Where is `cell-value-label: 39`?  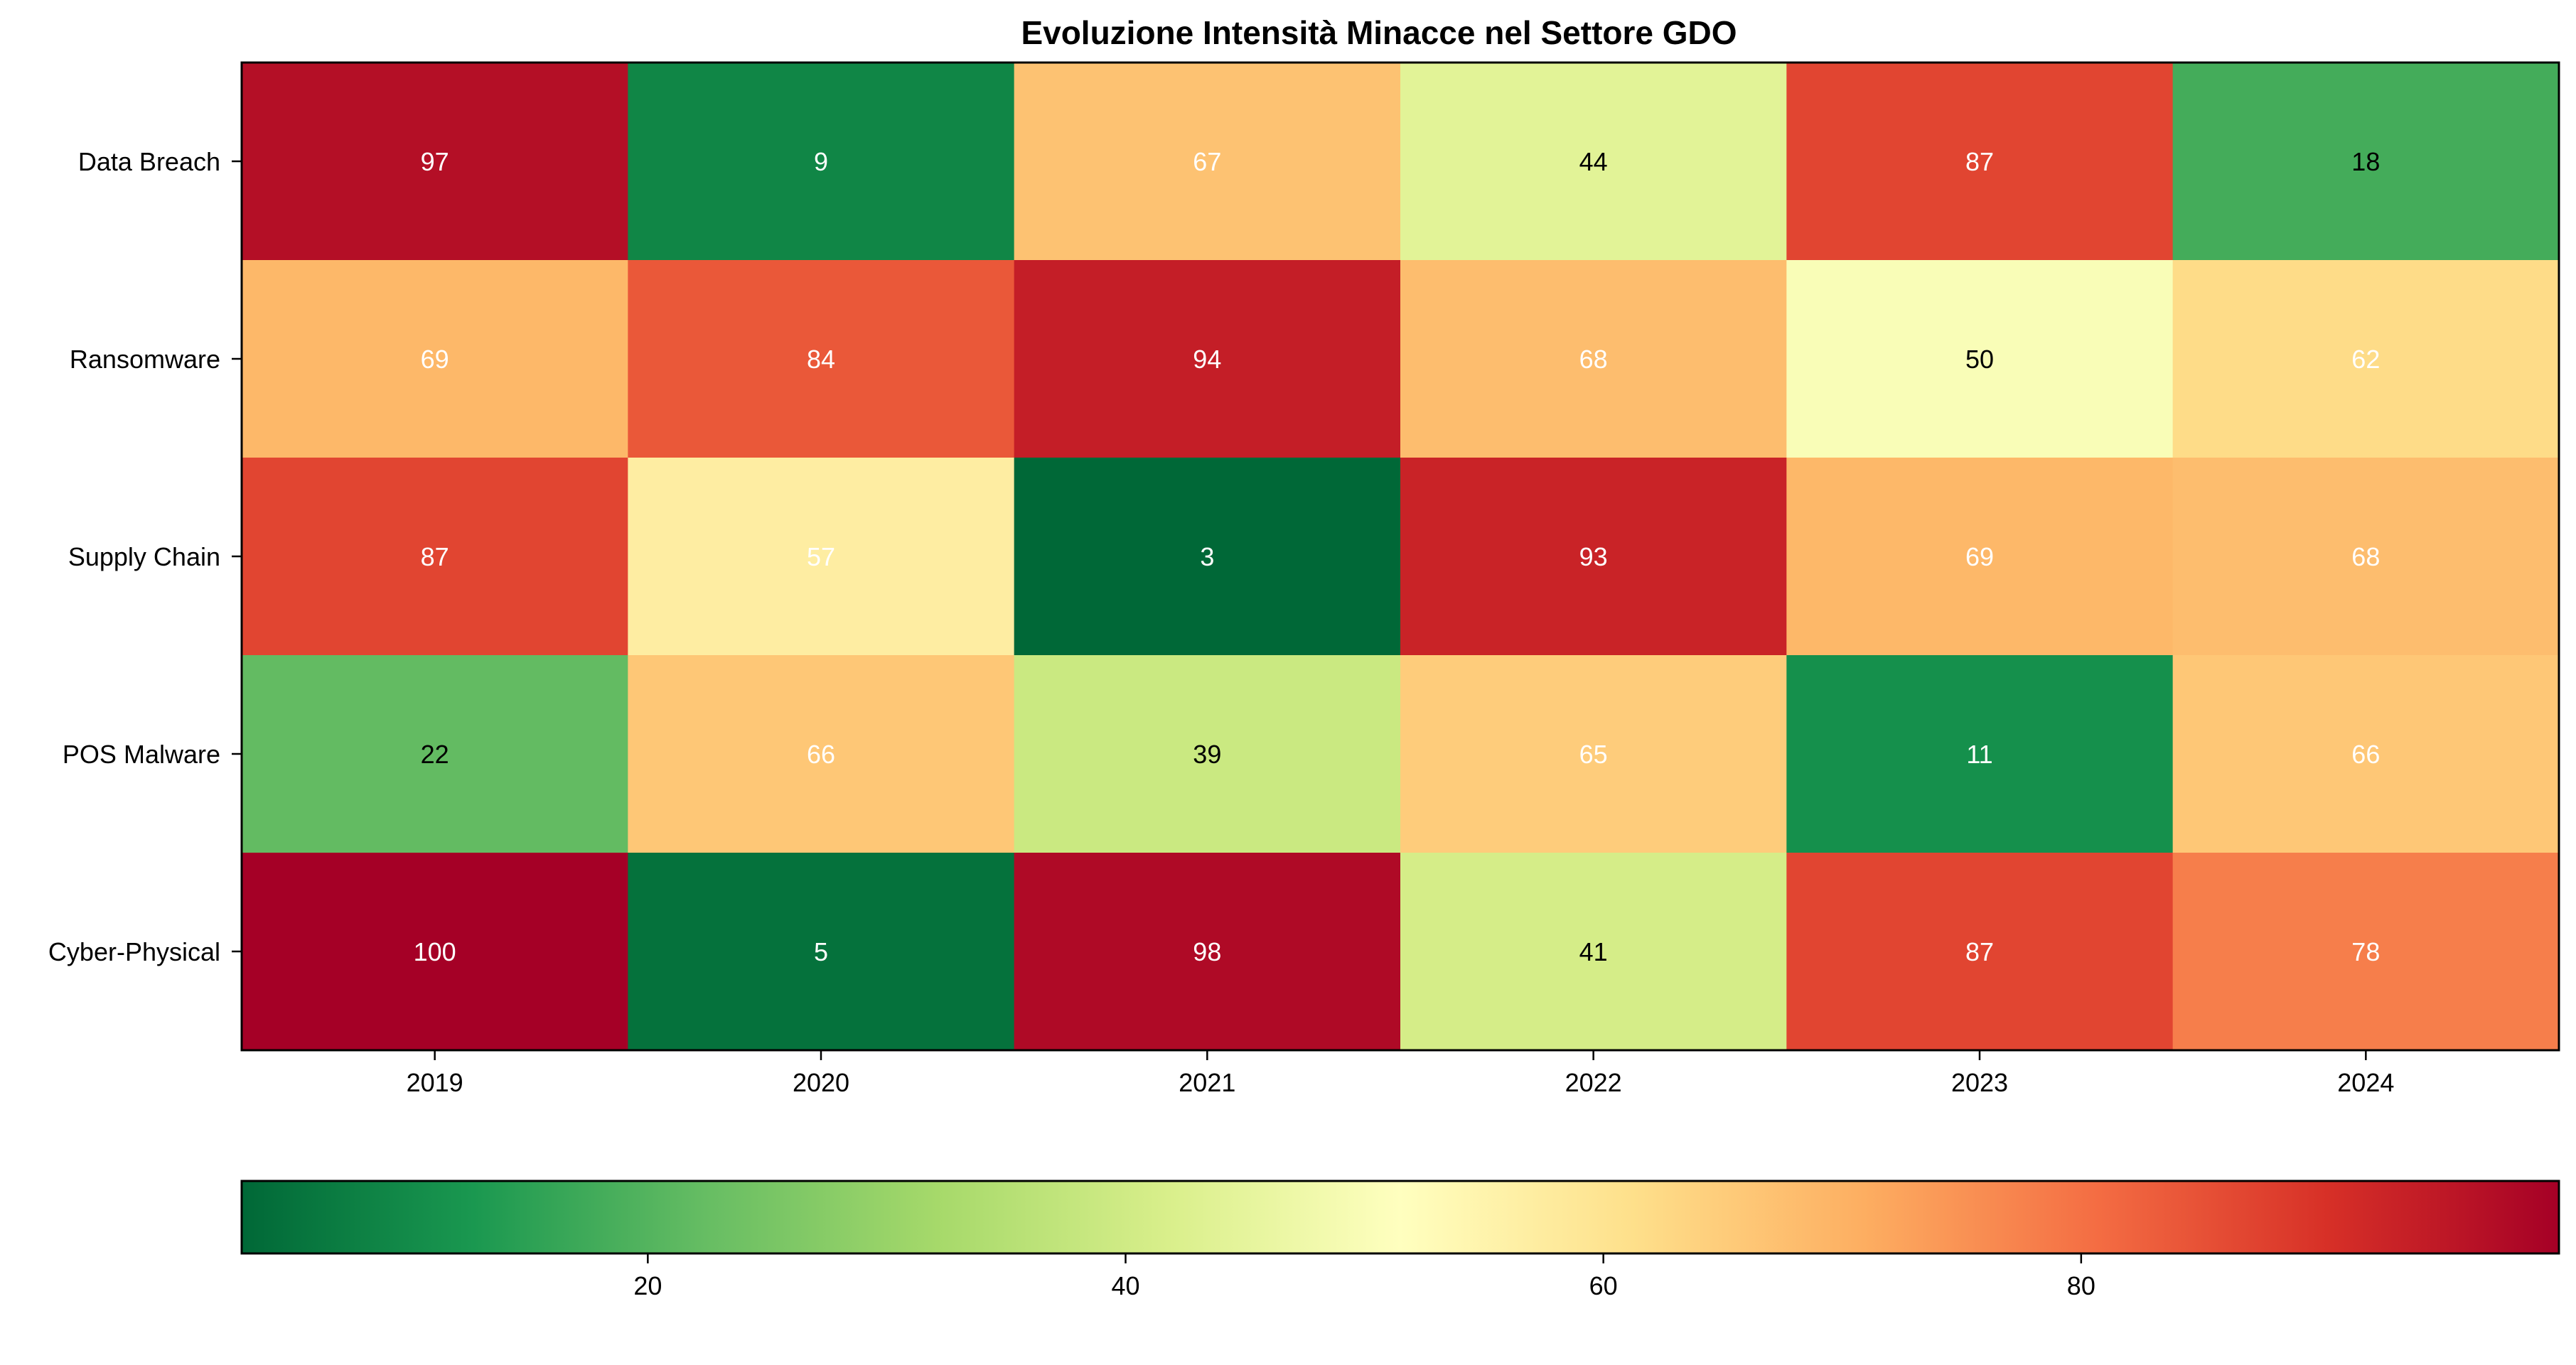
cell-value-label: 39 is located at coordinates (1207, 754).